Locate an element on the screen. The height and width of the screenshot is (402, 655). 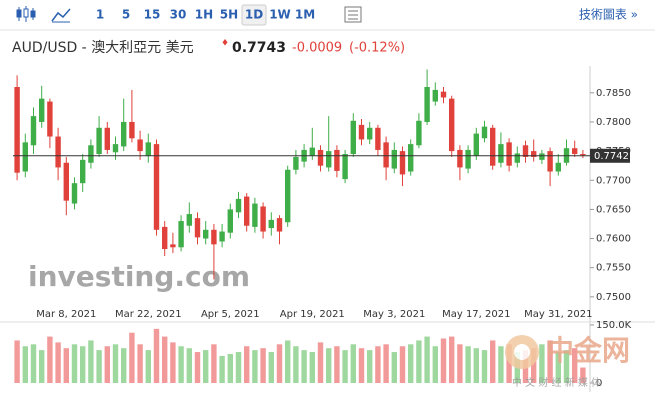
timeframe-button: 5 is located at coordinates (126, 15).